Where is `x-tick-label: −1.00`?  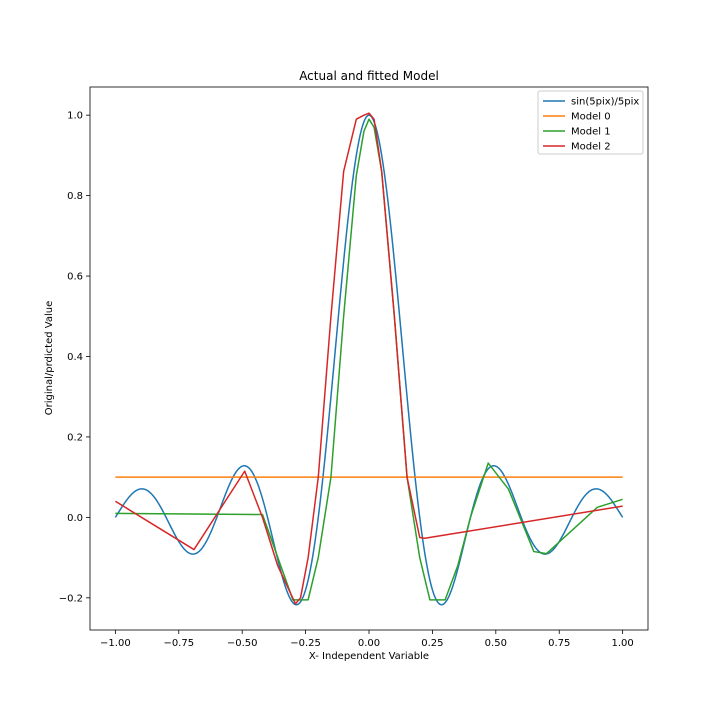
x-tick-label: −1.00 is located at coordinates (115, 643).